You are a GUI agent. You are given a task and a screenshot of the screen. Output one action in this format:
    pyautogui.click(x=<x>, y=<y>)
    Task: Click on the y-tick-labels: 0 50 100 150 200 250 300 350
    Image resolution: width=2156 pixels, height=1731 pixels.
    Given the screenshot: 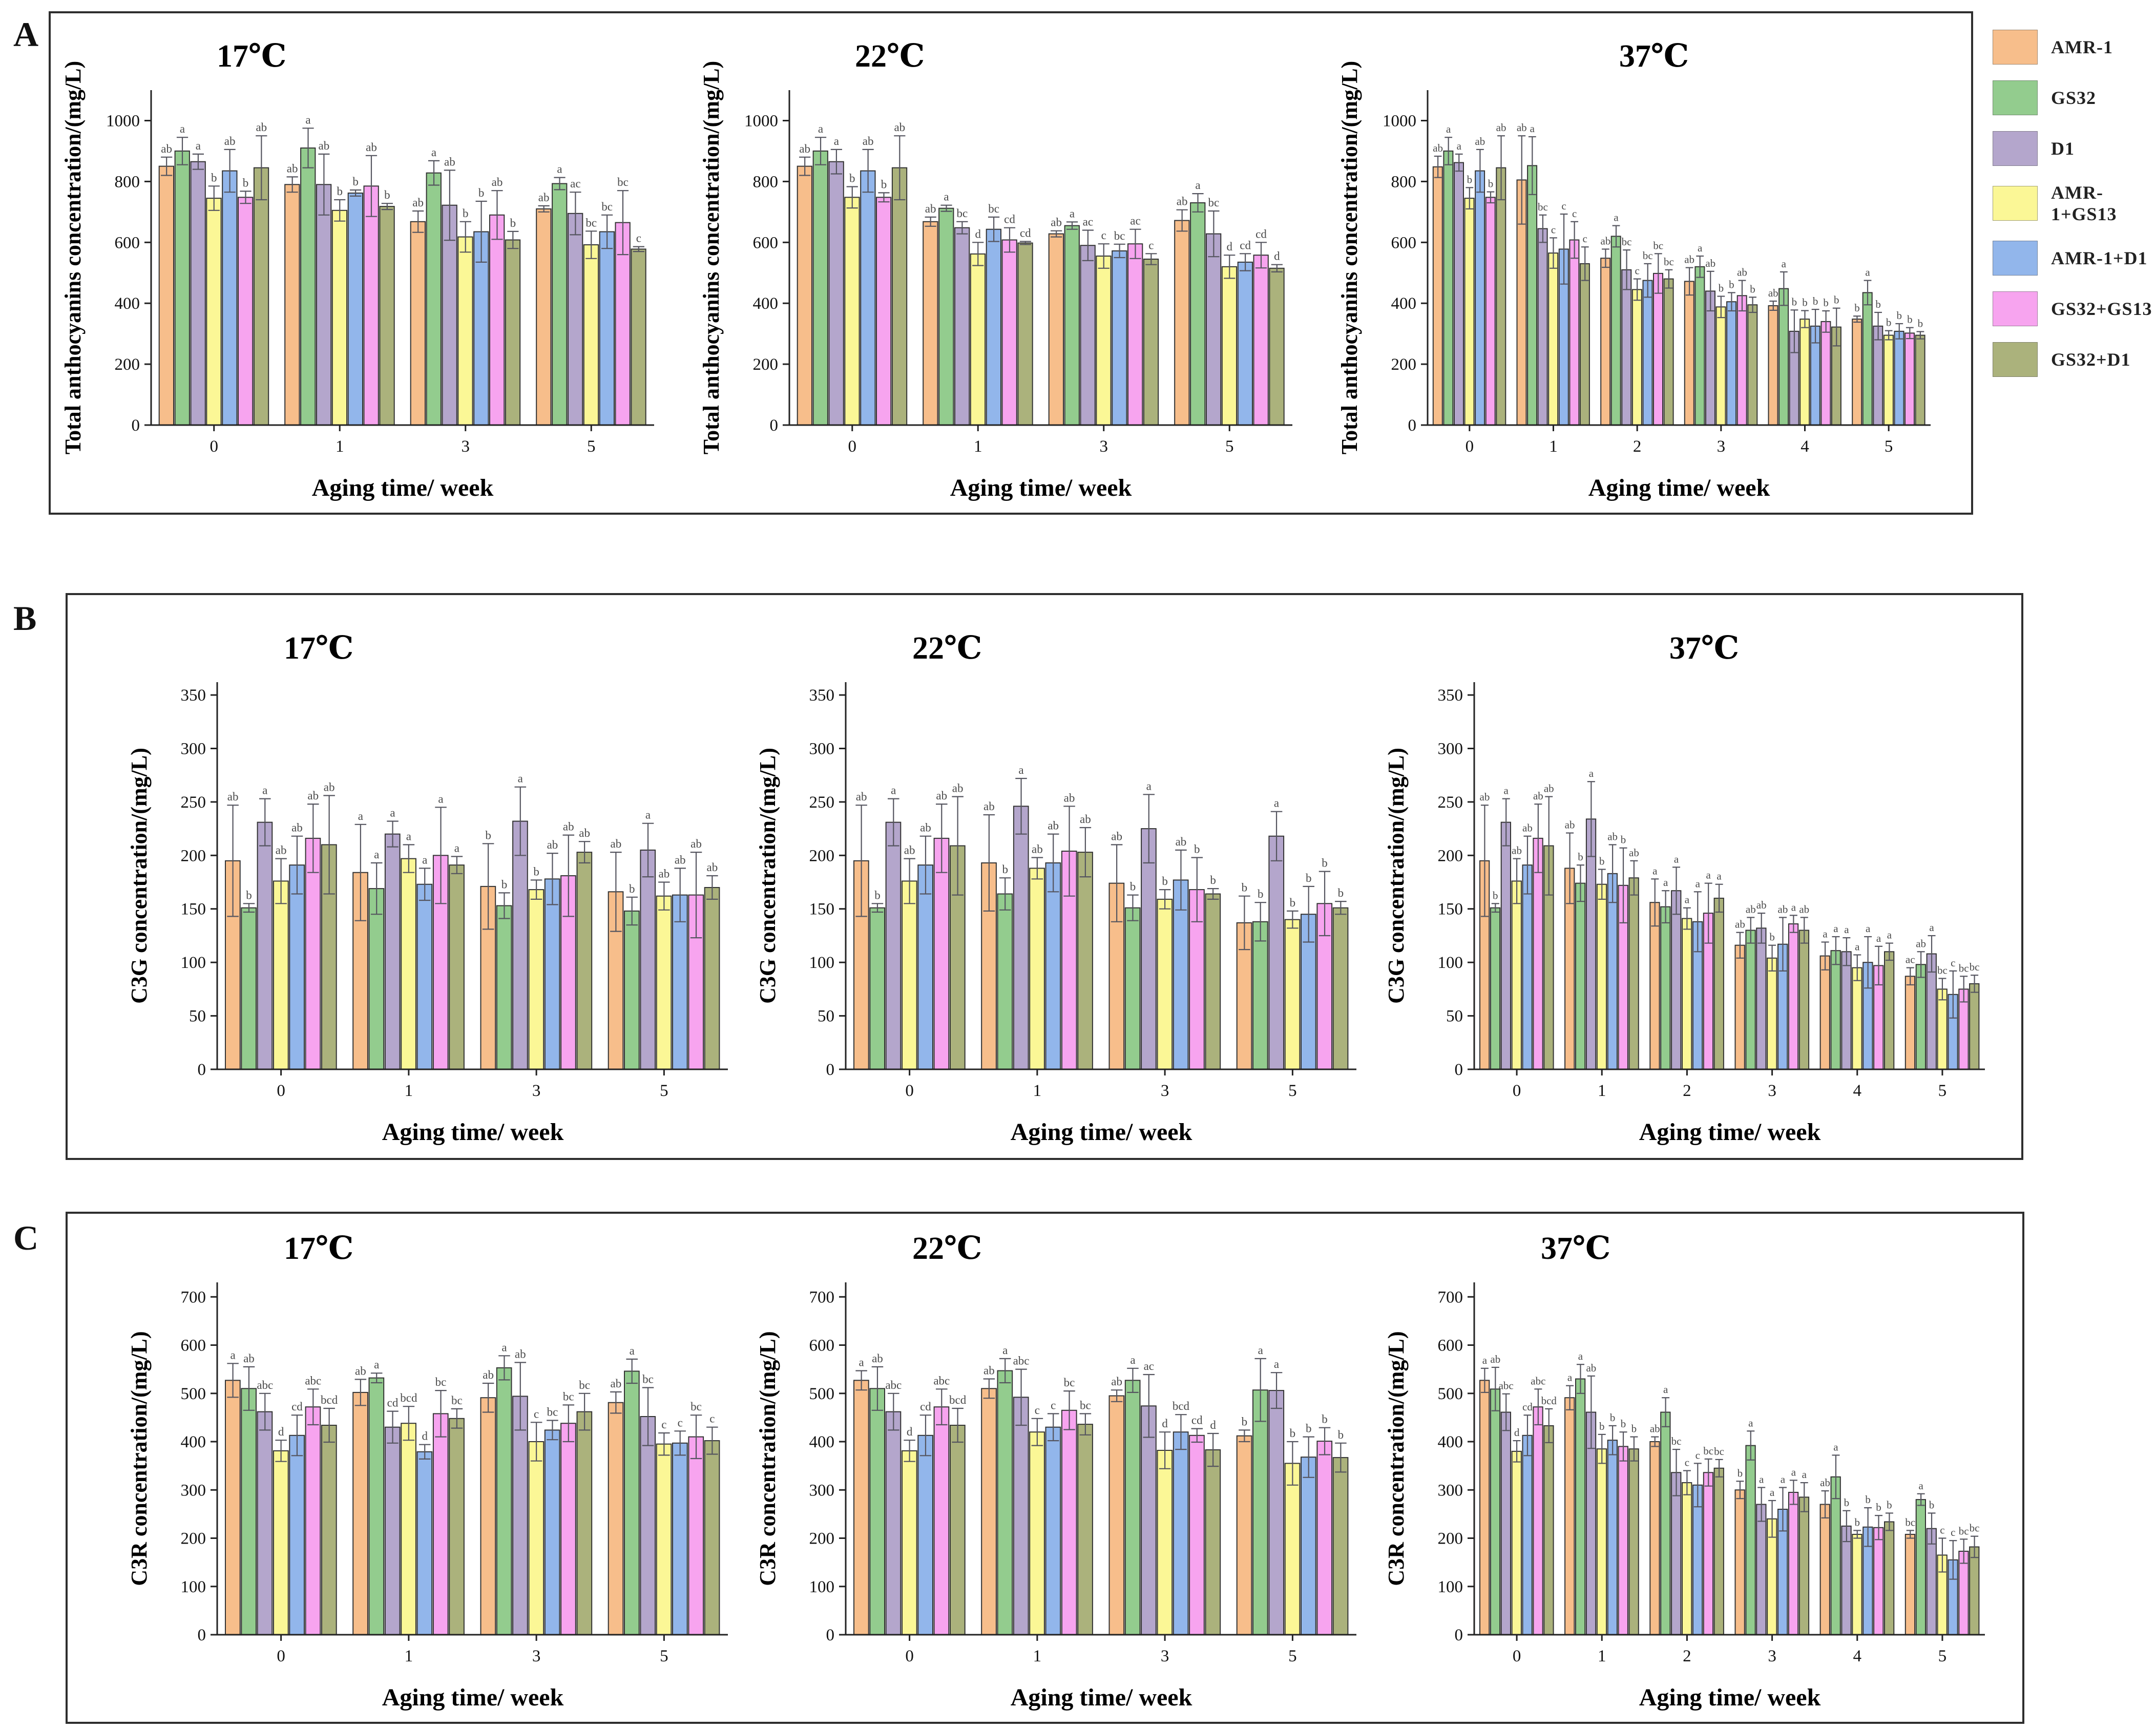 What is the action you would take?
    pyautogui.click(x=828, y=883)
    